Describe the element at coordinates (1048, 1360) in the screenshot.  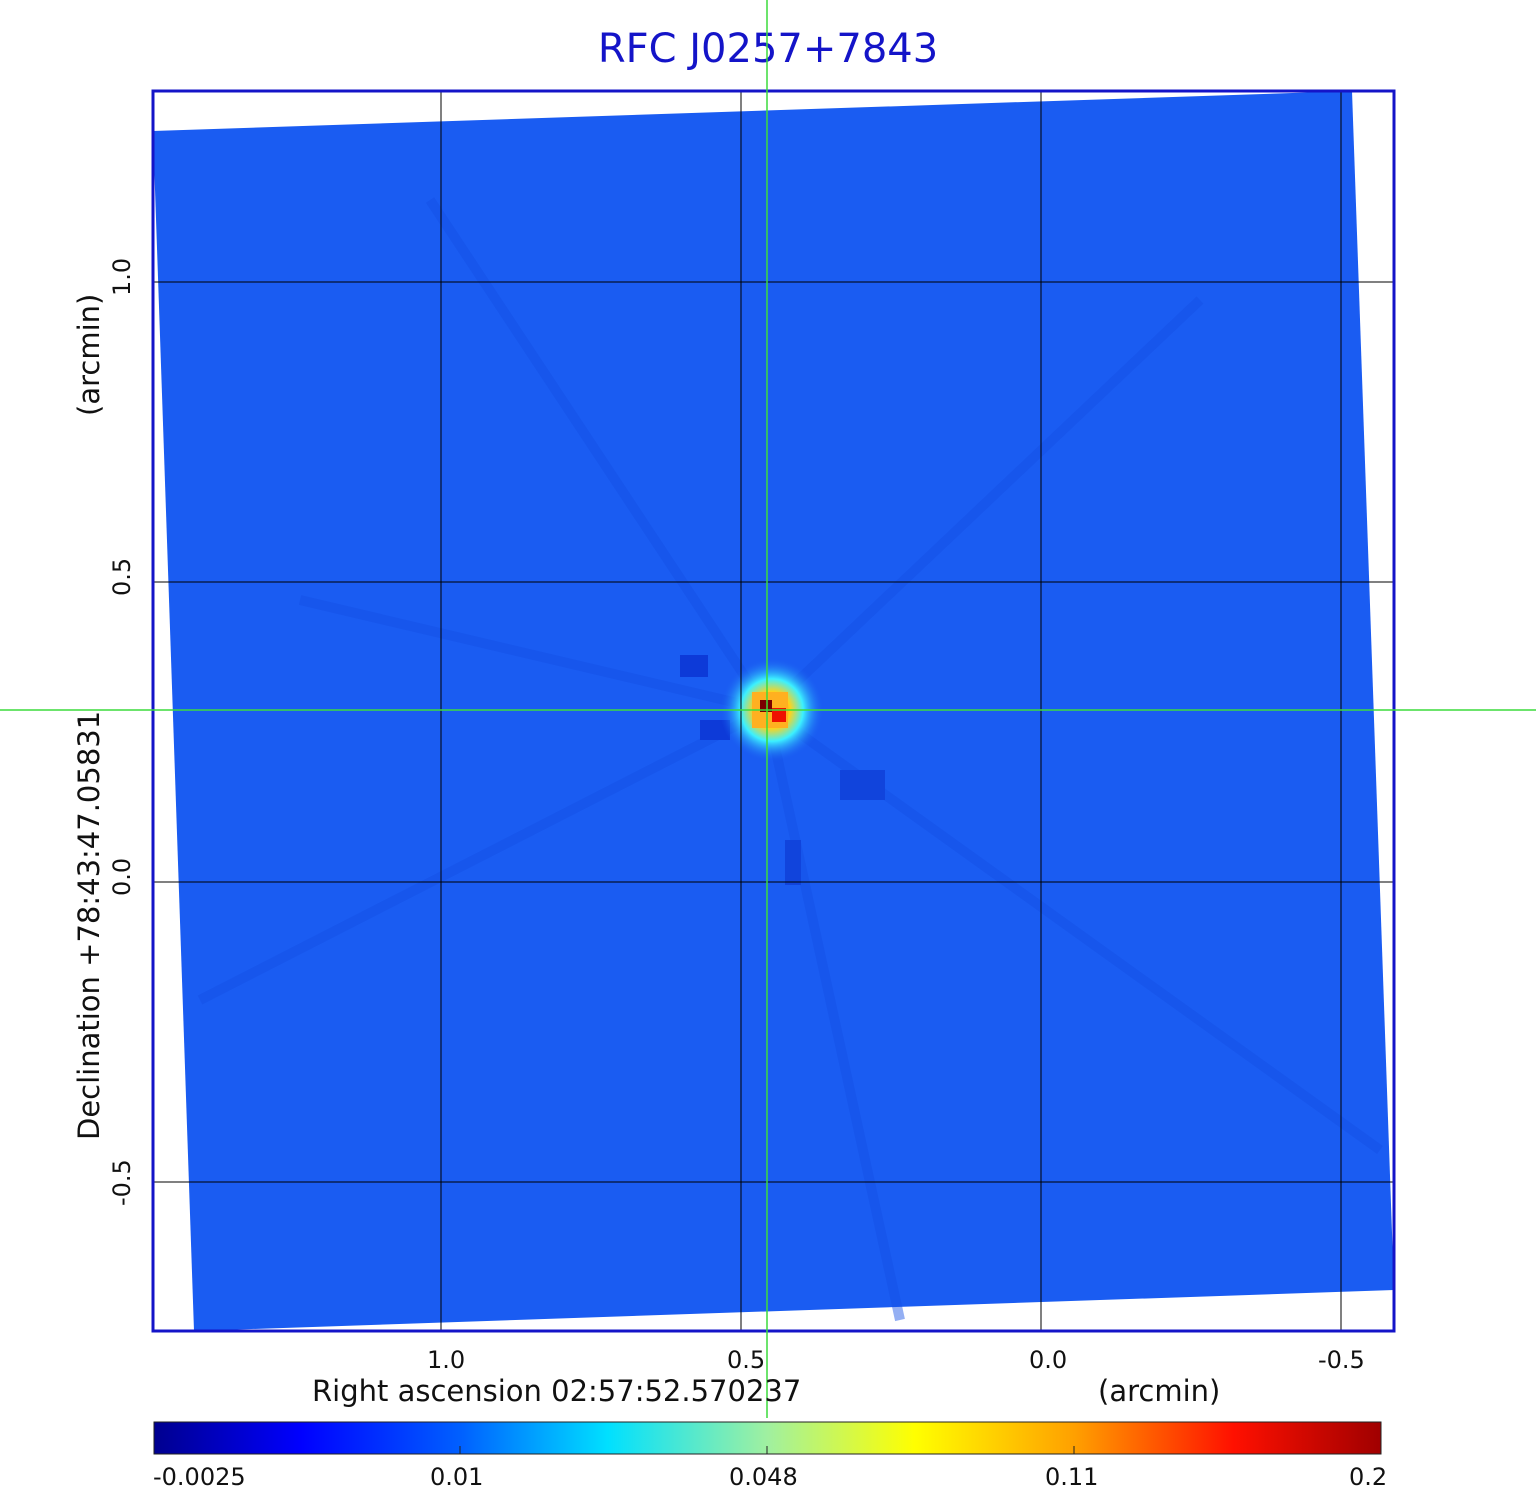
I see `x-tick-label: 0.0` at that location.